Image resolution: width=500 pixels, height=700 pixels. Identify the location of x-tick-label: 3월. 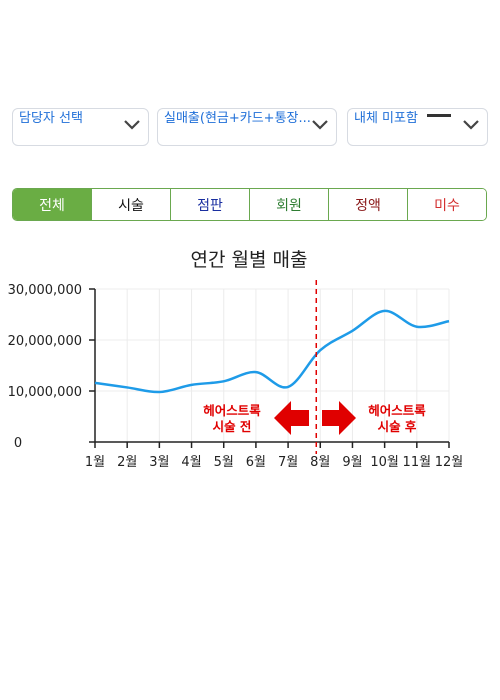
(159, 462).